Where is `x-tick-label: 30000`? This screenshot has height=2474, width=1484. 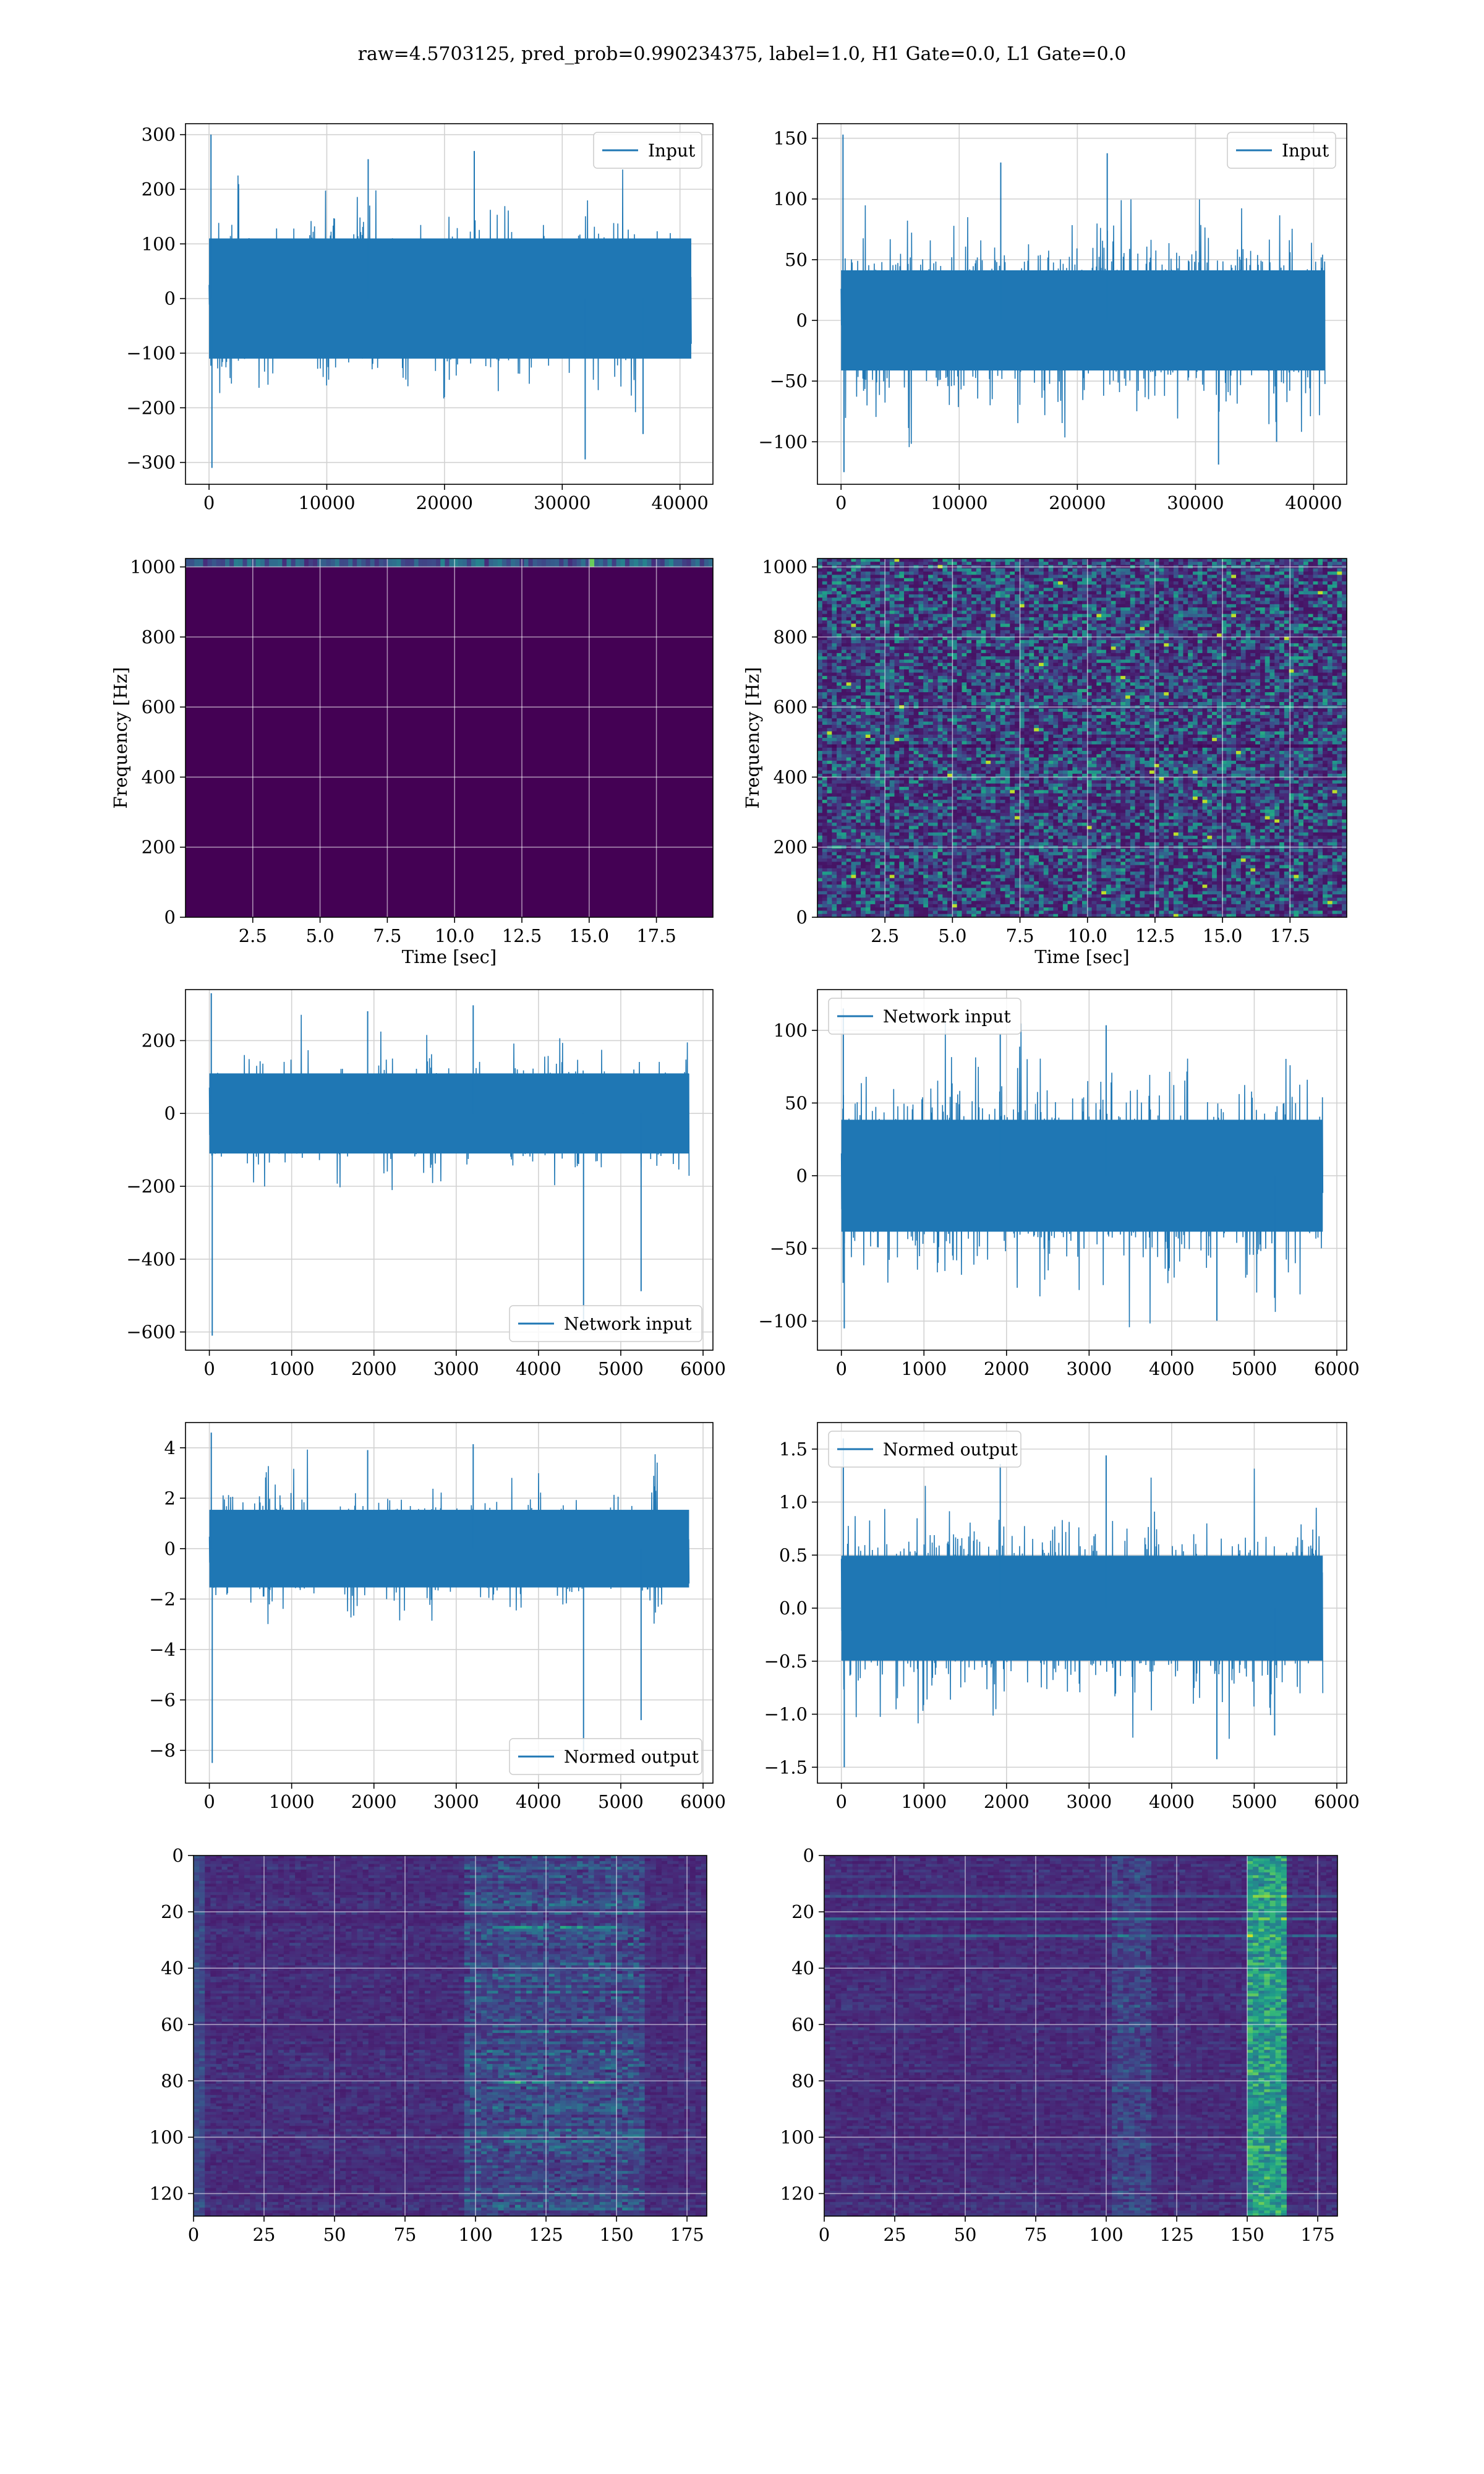 x-tick-label: 30000 is located at coordinates (562, 502).